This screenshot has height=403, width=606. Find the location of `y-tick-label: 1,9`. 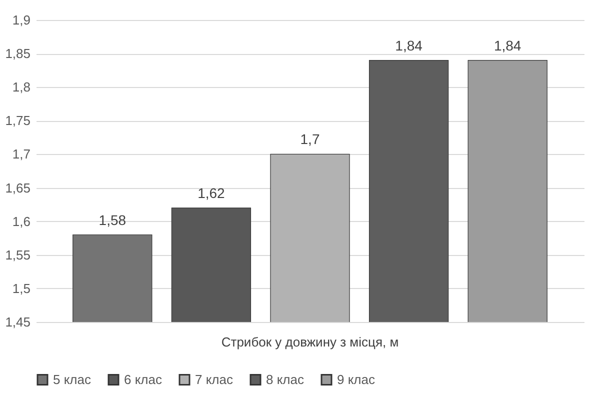

y-tick-label: 1,9 is located at coordinates (21, 20).